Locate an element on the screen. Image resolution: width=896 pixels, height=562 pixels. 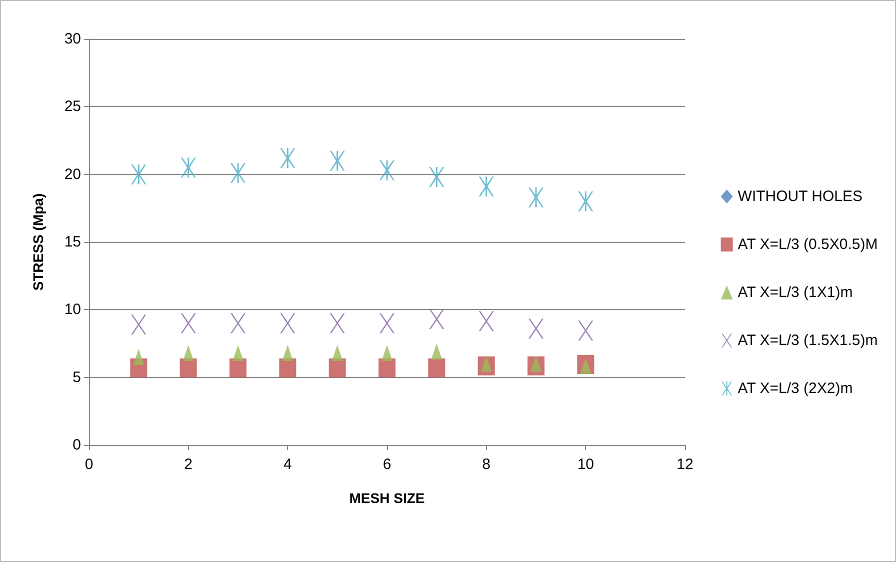
legend-label: AT X=L/3 (1X1)m is located at coordinates (795, 292).